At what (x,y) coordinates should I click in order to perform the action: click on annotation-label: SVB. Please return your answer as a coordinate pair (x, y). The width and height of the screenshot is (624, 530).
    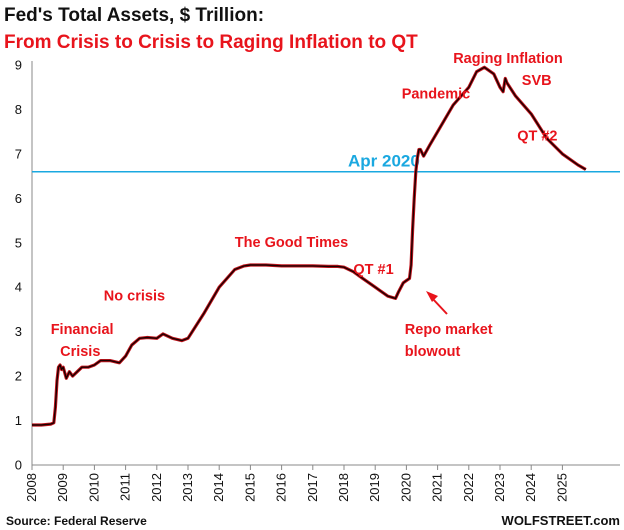
    Looking at the image, I should click on (537, 81).